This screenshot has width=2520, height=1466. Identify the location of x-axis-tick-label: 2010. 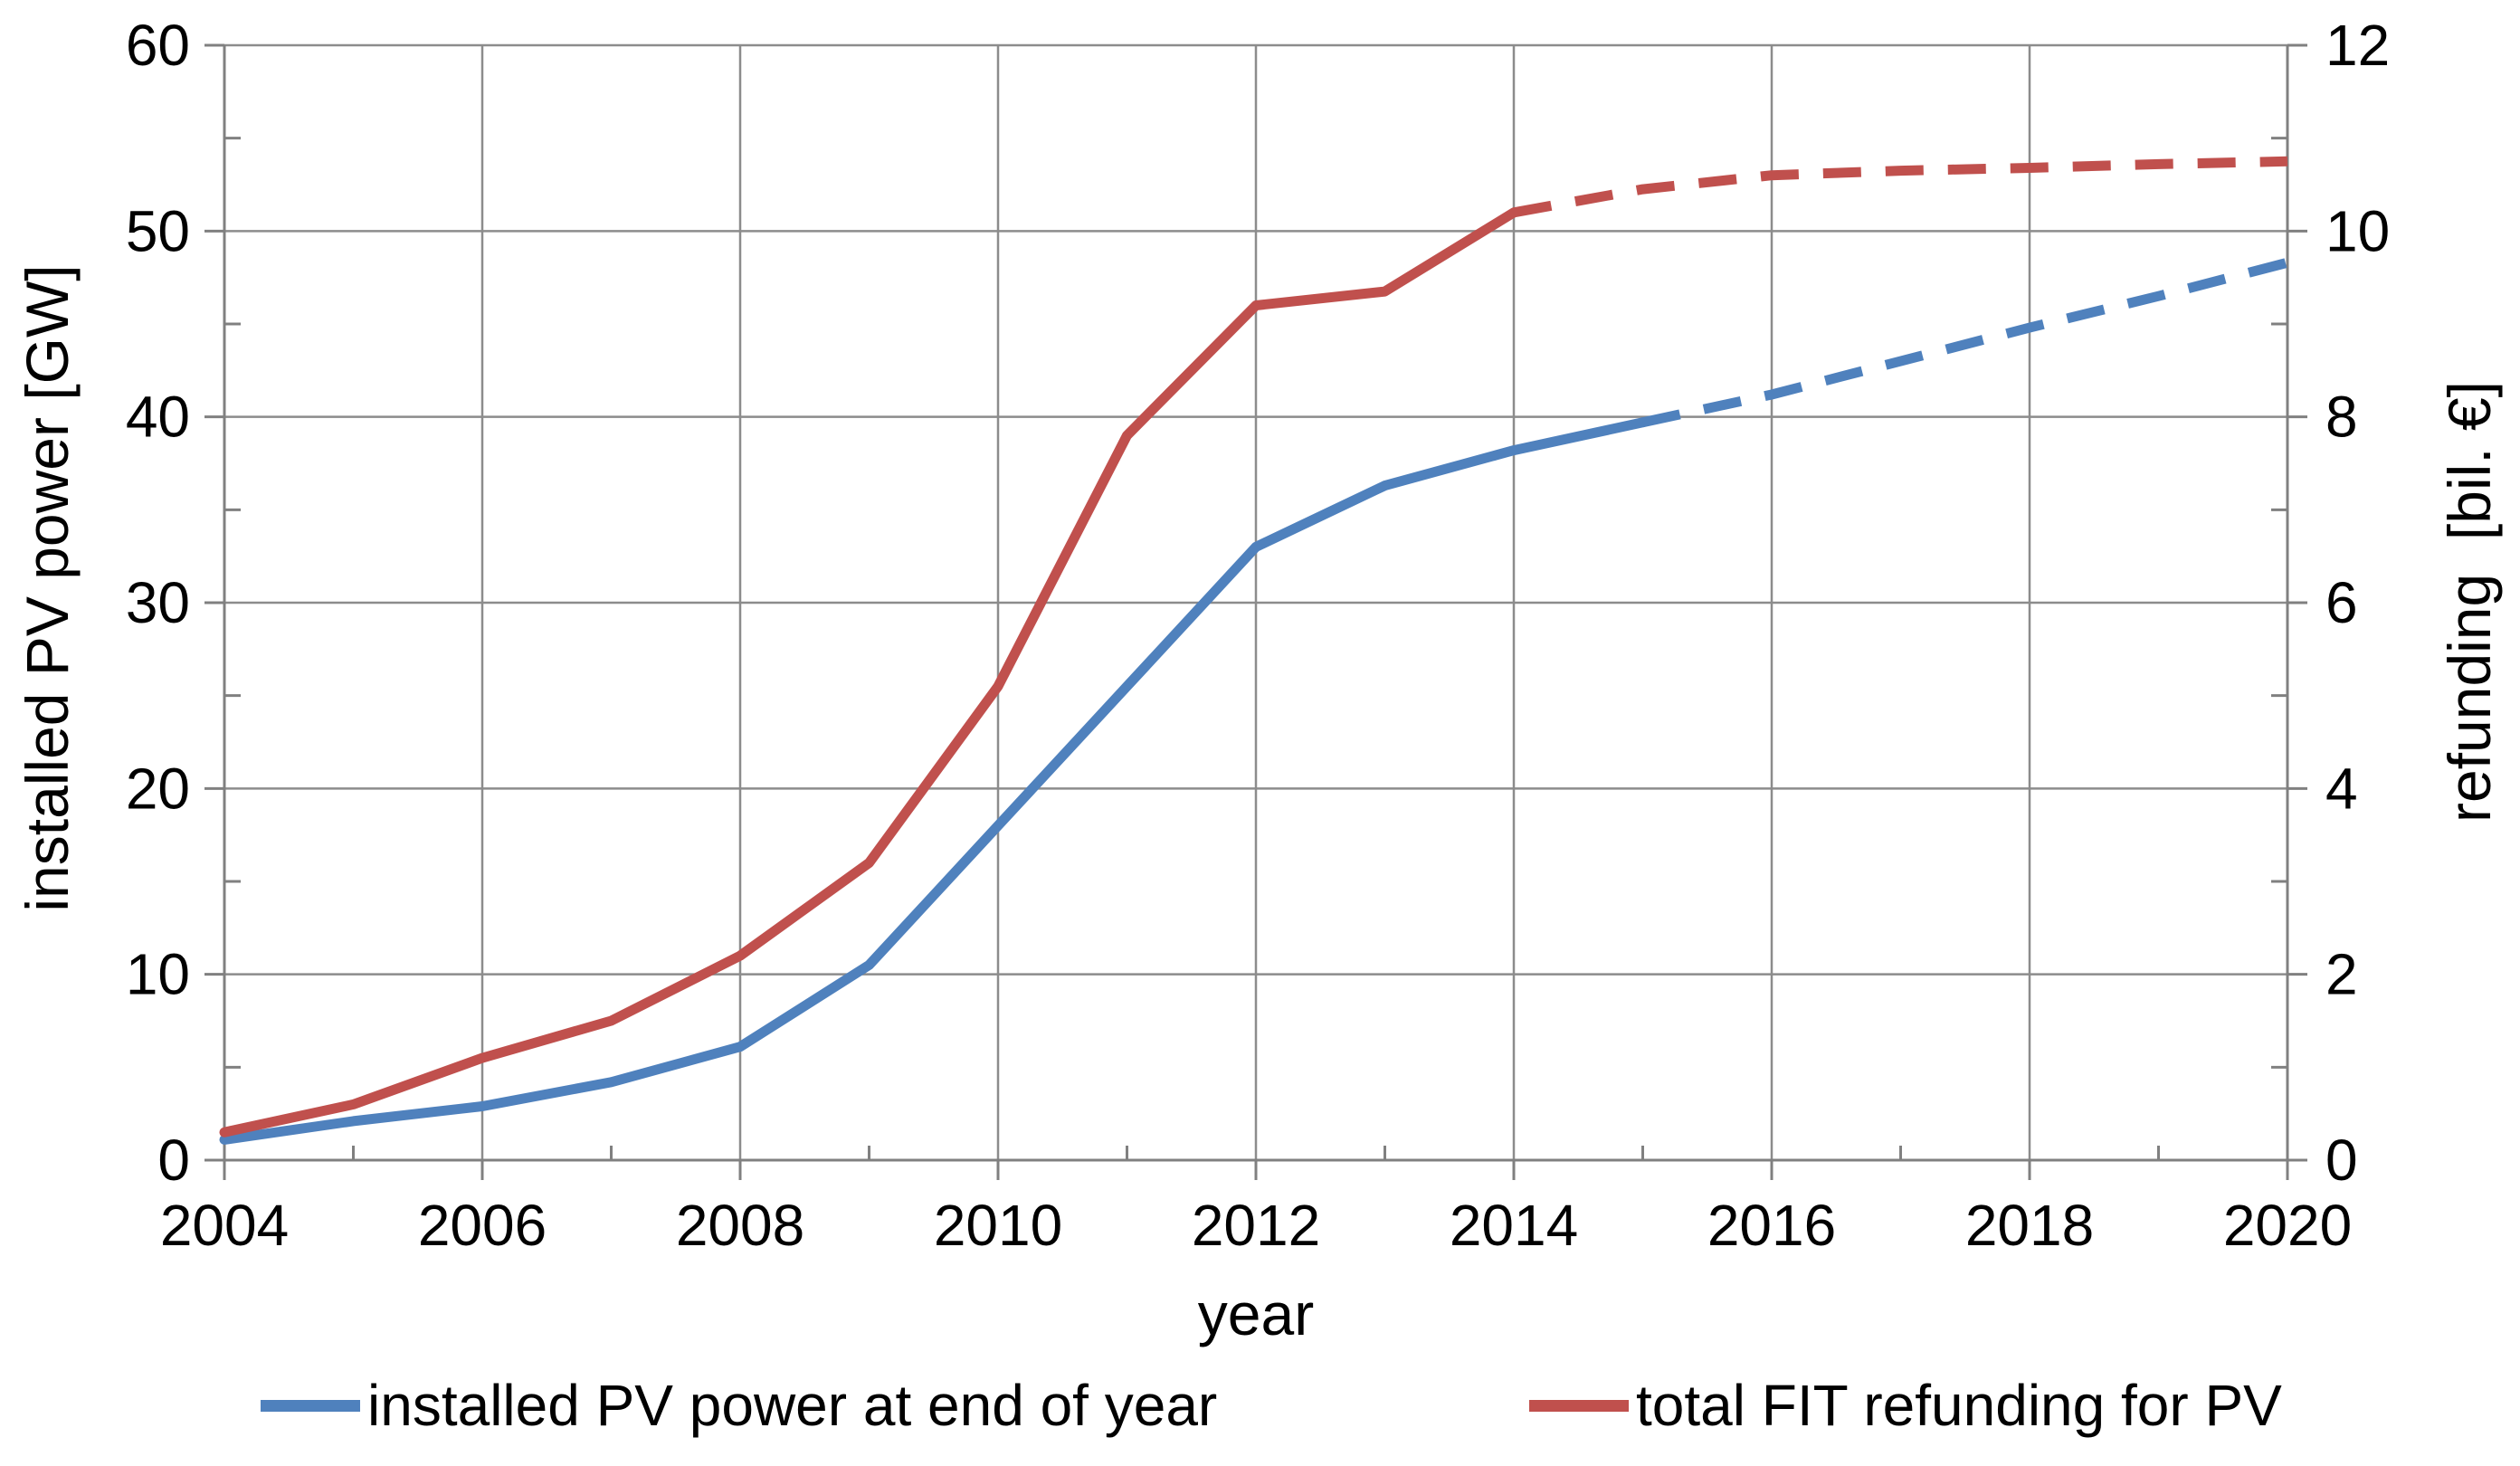
(998, 1225).